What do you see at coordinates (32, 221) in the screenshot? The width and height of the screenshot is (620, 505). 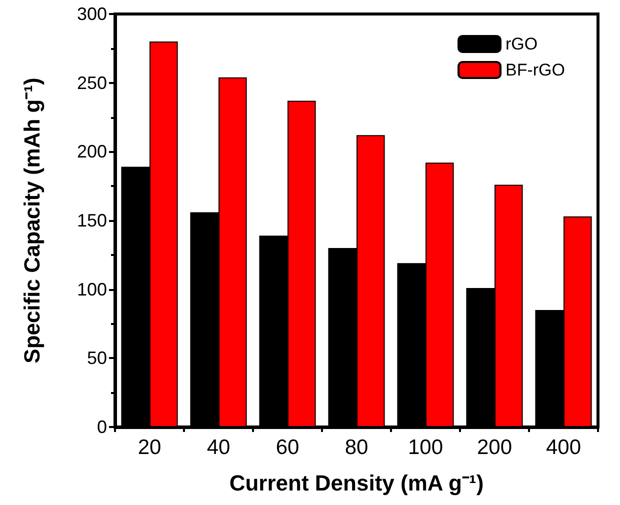 I see `y-axis-title: Specific Capacity (mAh g⁻¹)` at bounding box center [32, 221].